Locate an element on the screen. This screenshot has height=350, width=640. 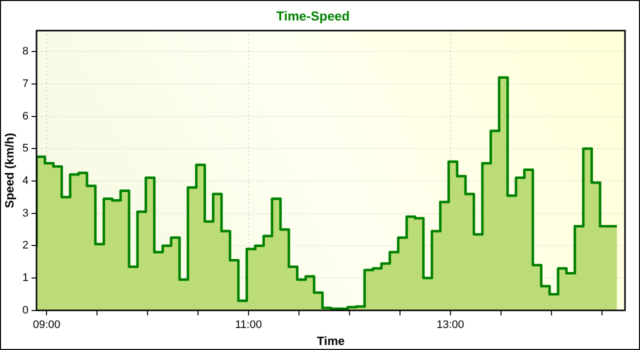
y-tick-label: 5 is located at coordinates (25, 148).